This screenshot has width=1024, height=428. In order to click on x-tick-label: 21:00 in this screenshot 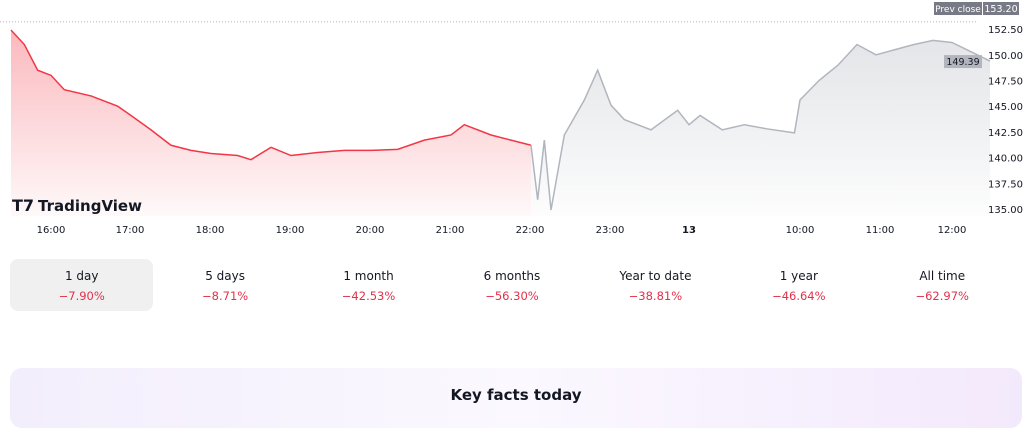, I will do `click(450, 230)`.